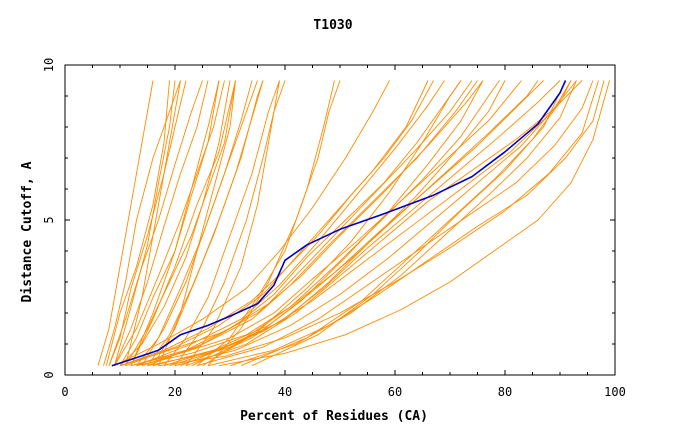 This screenshot has width=680, height=440. What do you see at coordinates (334, 416) in the screenshot?
I see `x-axis-label: Percent of Residues (CA)` at bounding box center [334, 416].